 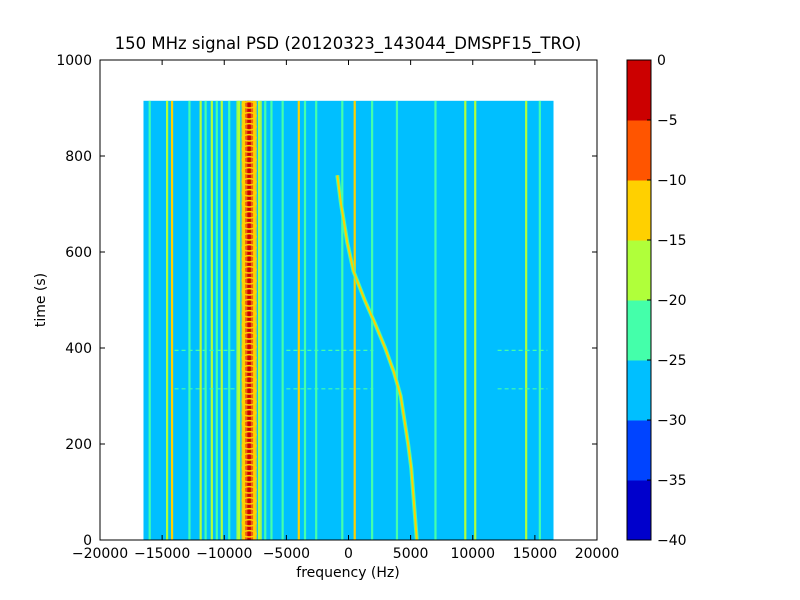 What do you see at coordinates (78, 445) in the screenshot?
I see `y-tick-label: 200` at bounding box center [78, 445].